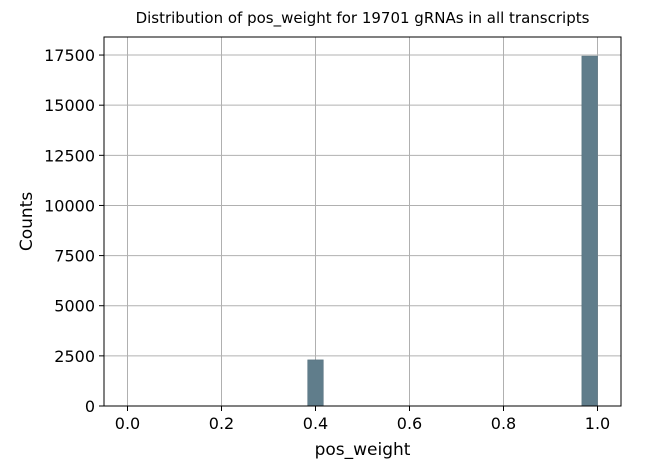  What do you see at coordinates (127, 423) in the screenshot?
I see `x-tick-label: 0.0` at bounding box center [127, 423].